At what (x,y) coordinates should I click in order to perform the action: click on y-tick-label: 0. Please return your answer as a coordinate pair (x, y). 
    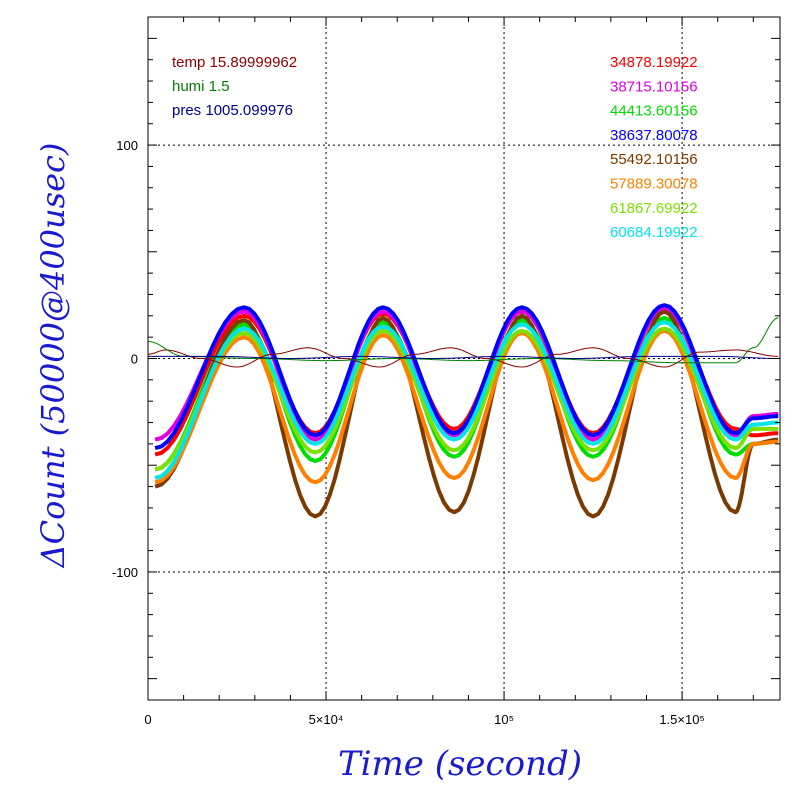
    Looking at the image, I should click on (134, 359).